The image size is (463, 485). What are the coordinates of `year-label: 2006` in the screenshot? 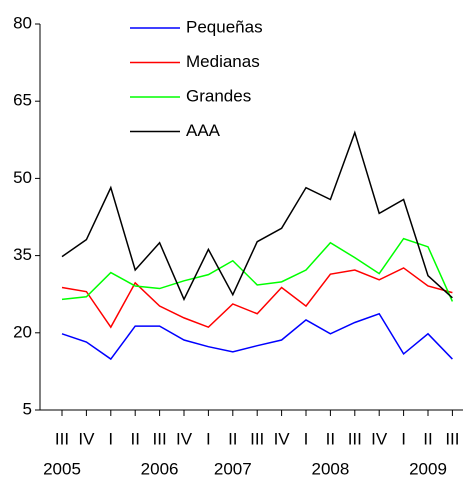 It's located at (160, 468).